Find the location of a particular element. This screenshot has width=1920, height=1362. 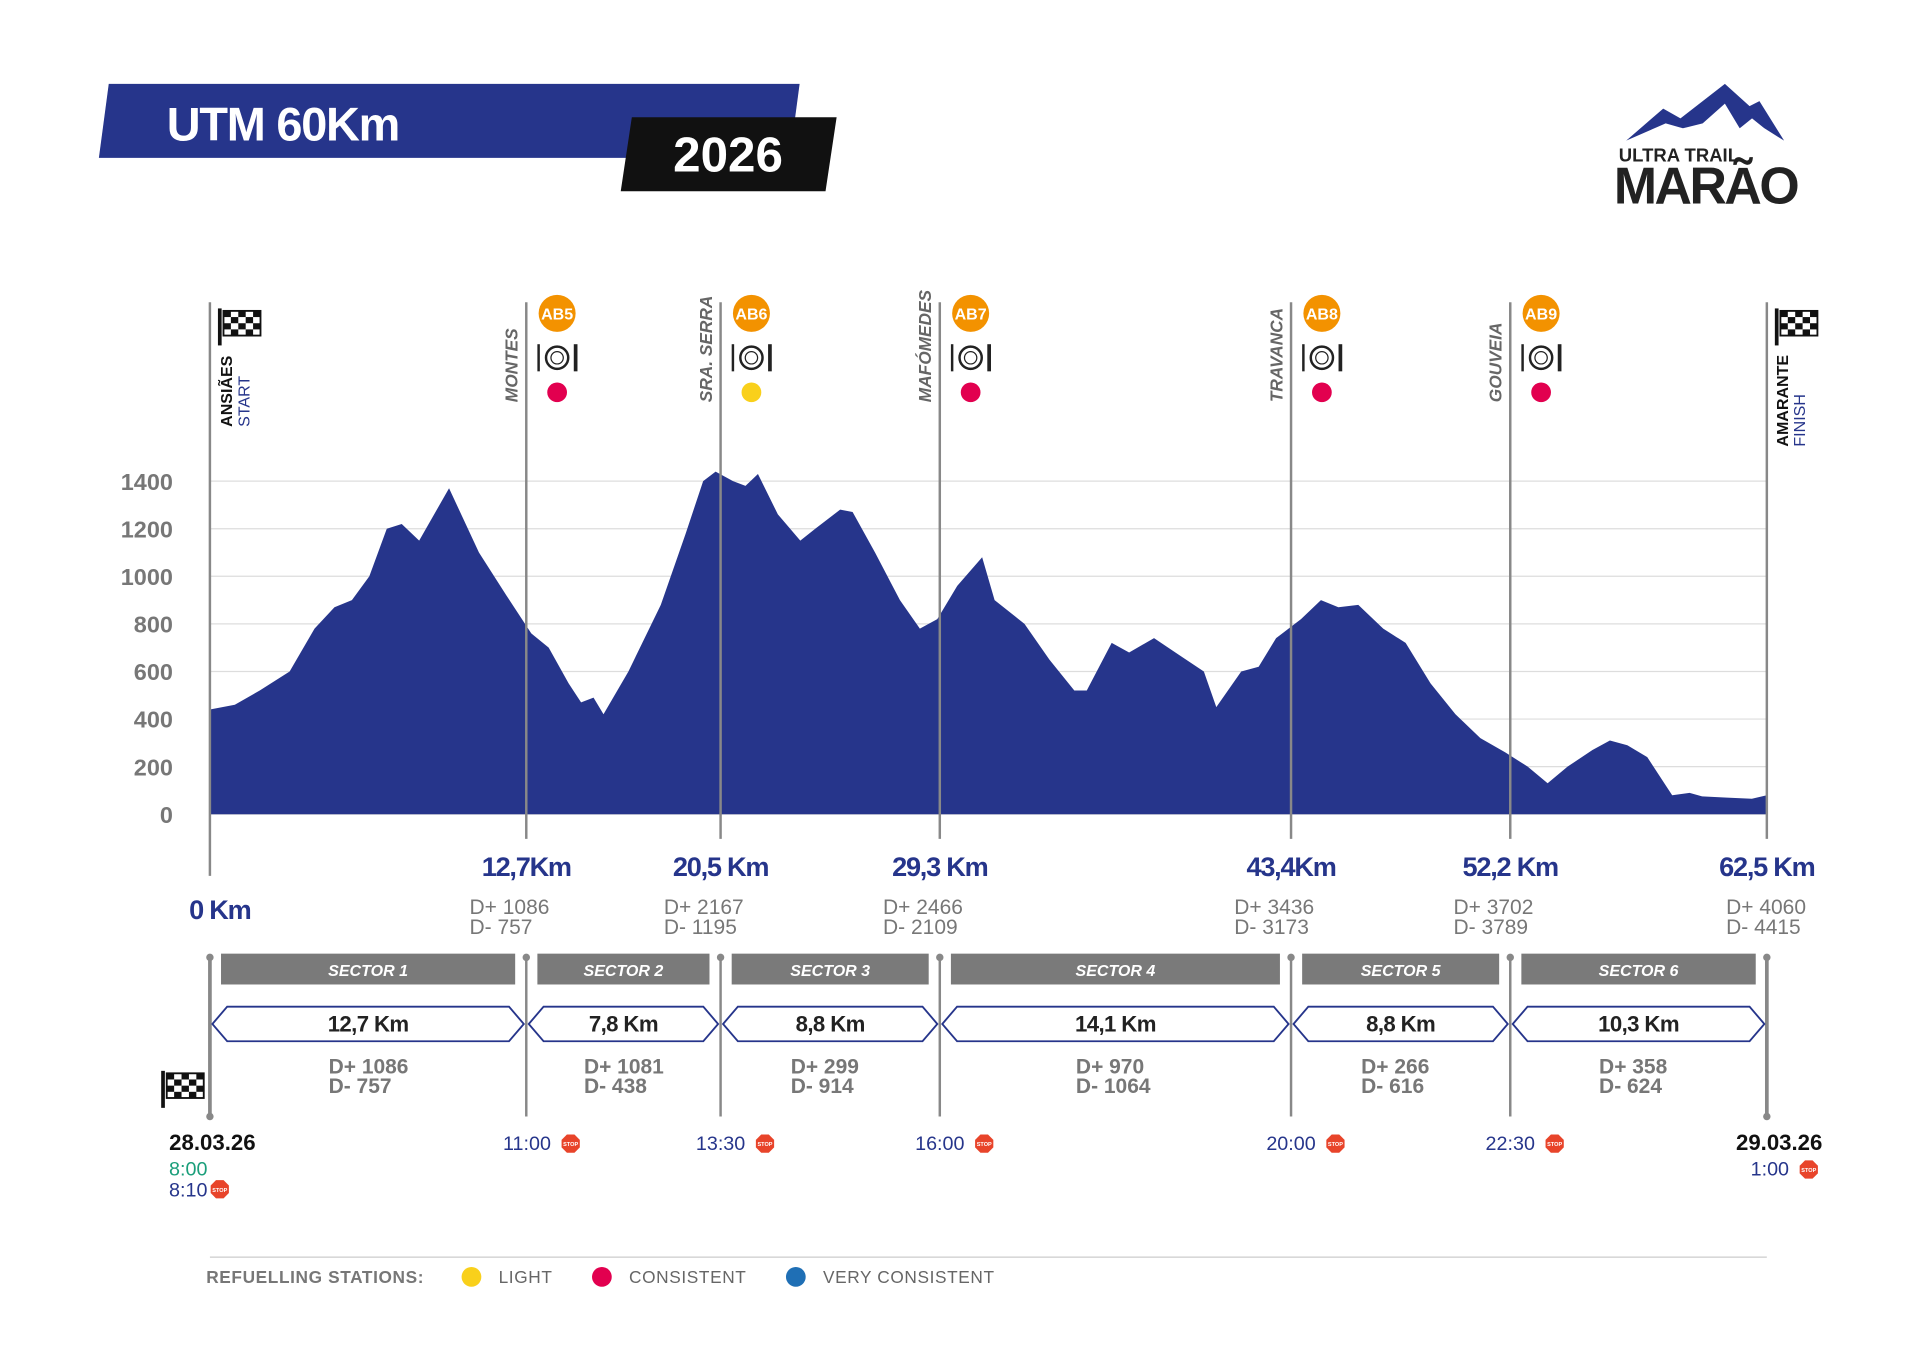

legend-swatch is located at coordinates (471, 1277).